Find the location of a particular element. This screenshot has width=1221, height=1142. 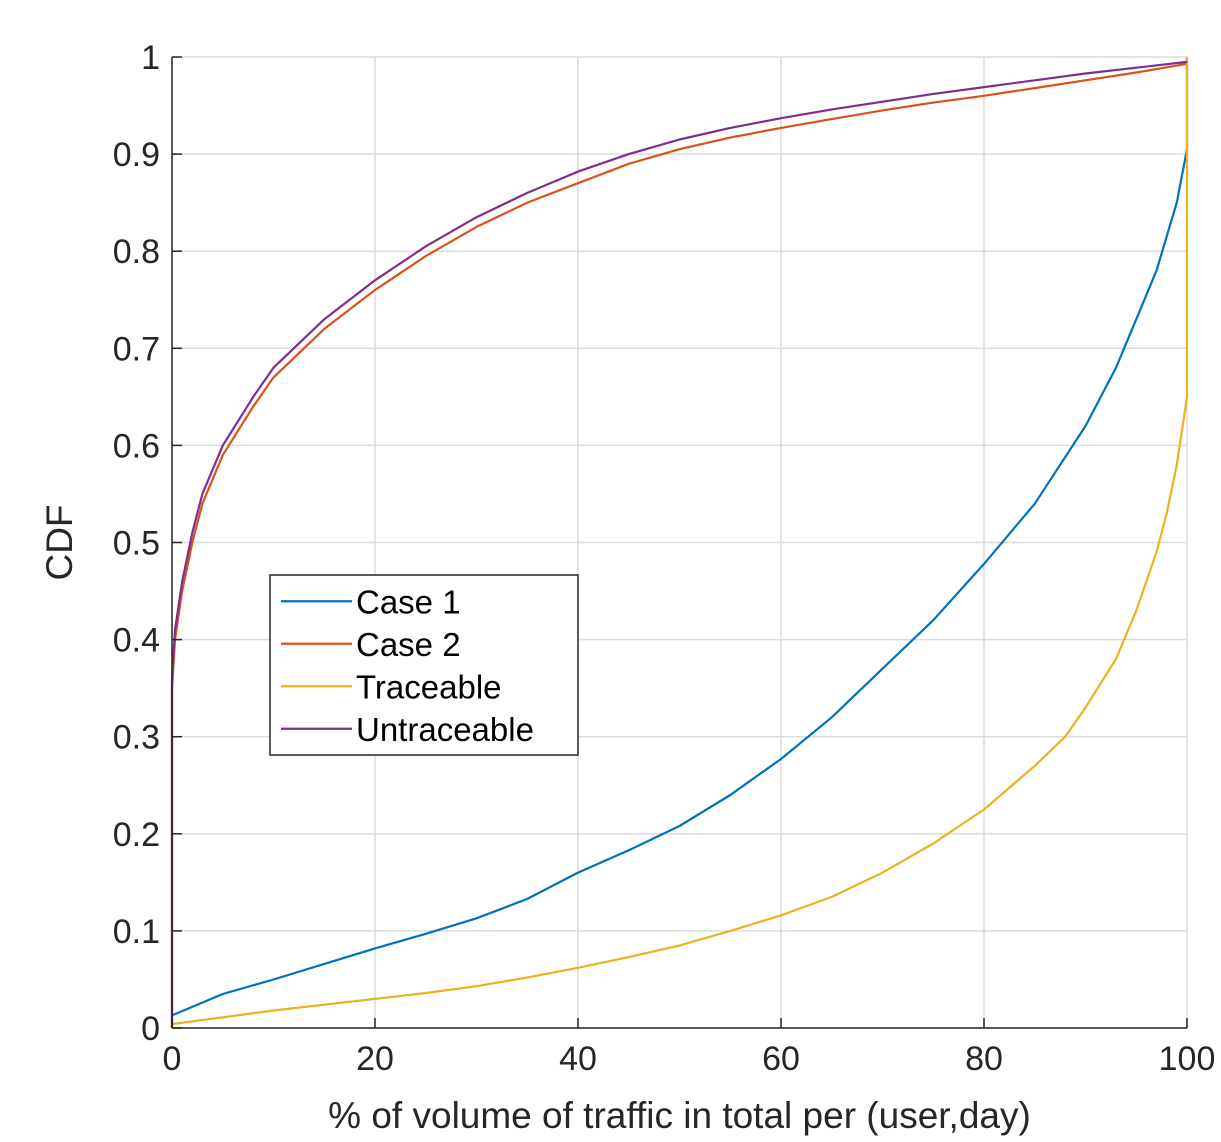

x-tick-label: 80 is located at coordinates (984, 1059).